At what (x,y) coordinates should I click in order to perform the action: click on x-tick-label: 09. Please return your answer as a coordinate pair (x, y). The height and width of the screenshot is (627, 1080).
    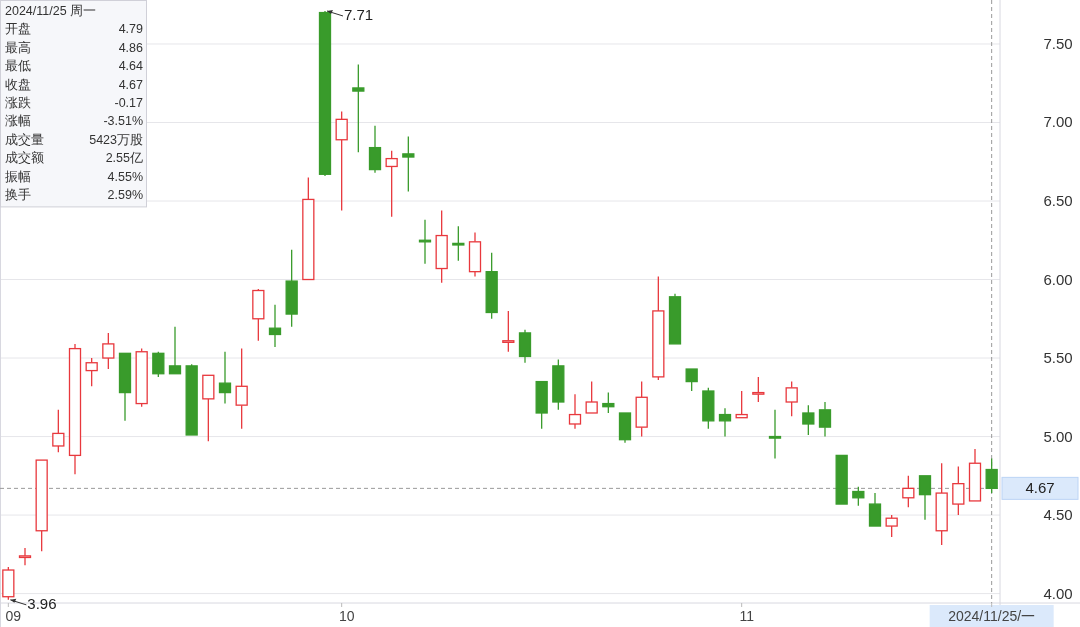
    Looking at the image, I should click on (13, 616).